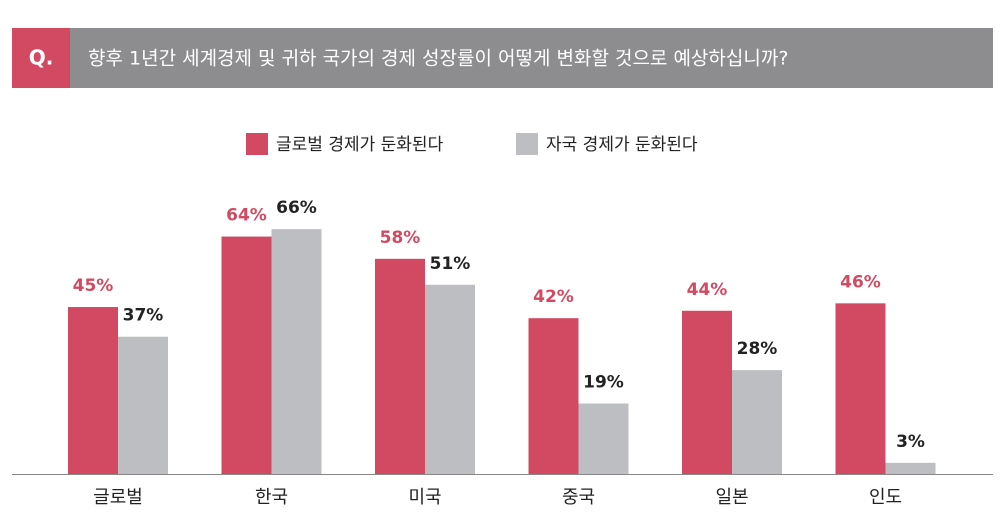 This screenshot has height=521, width=1008. I want to click on x-tick-label: 일본, so click(731, 497).